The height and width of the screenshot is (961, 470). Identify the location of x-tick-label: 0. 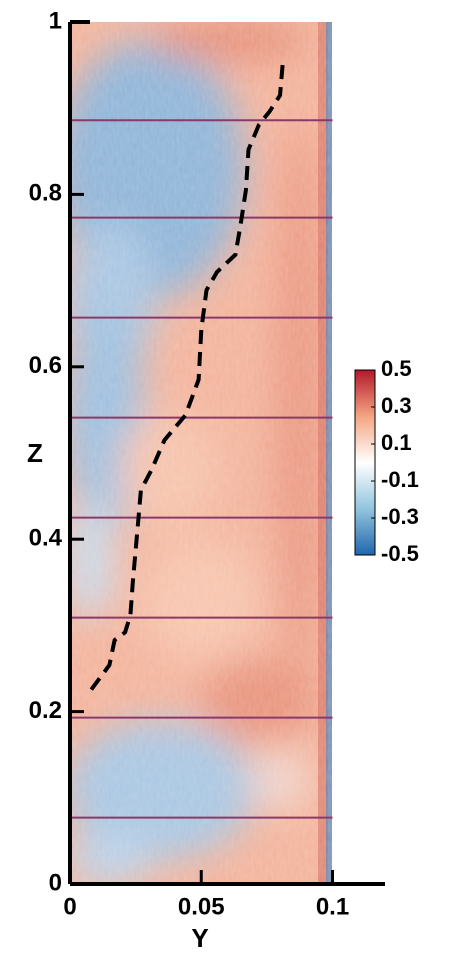
(69, 906).